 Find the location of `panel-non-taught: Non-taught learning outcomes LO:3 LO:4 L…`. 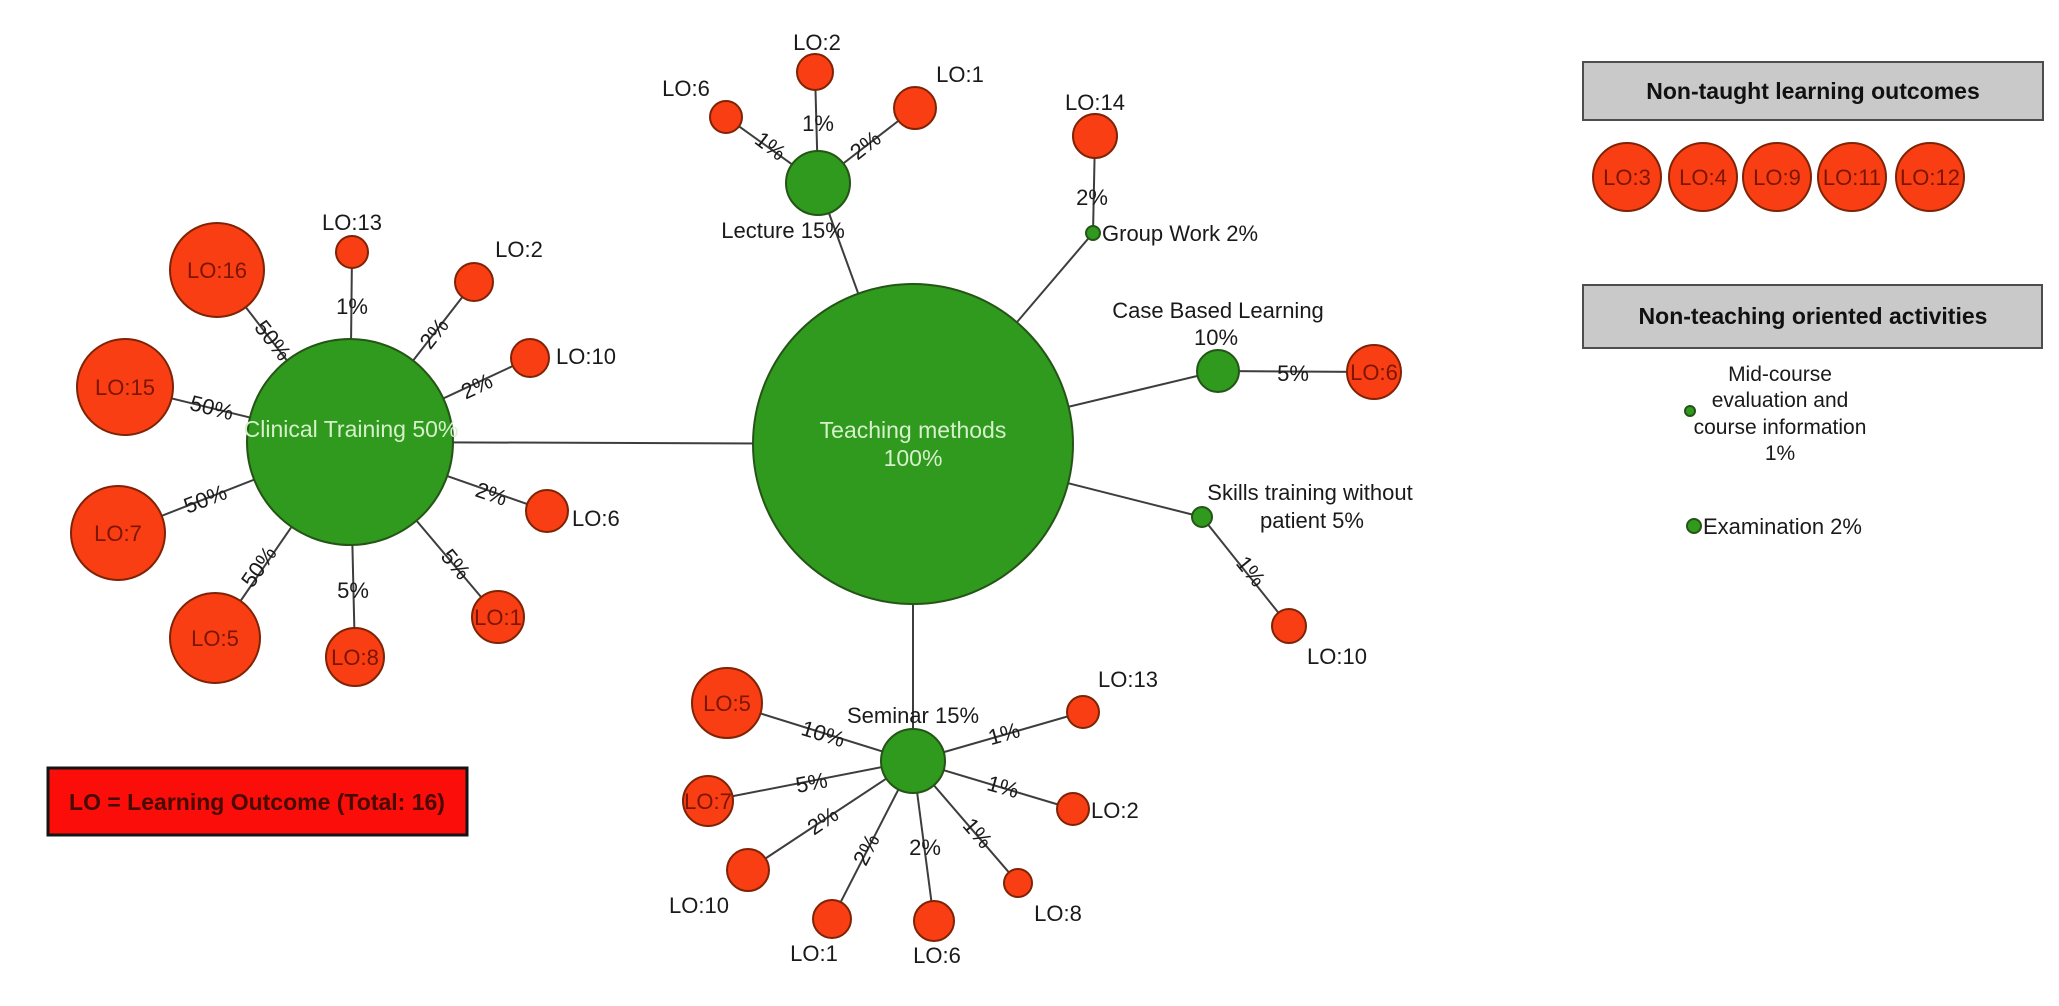

panel-non-taught: Non-taught learning outcomes LO:3 LO:4 L… is located at coordinates (1813, 136).